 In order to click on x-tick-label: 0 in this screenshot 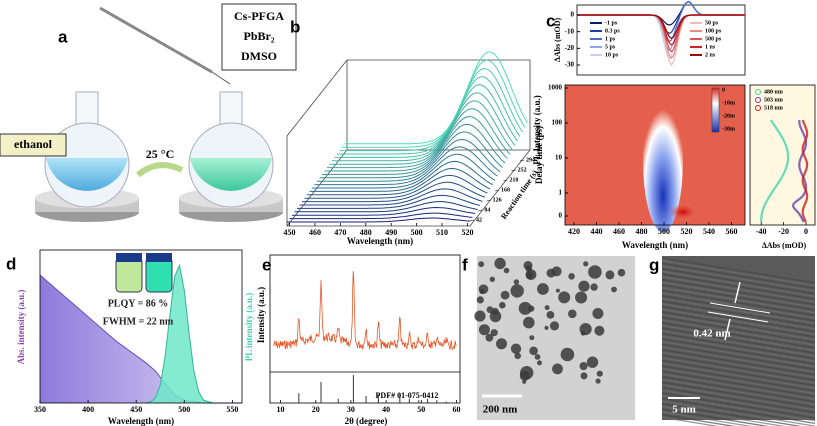, I will do `click(806, 231)`.